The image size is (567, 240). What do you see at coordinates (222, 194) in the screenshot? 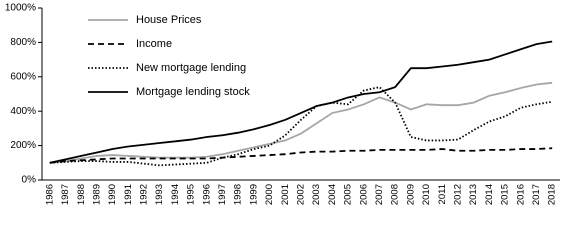
I see `x-tick-label: 1997` at bounding box center [222, 194].